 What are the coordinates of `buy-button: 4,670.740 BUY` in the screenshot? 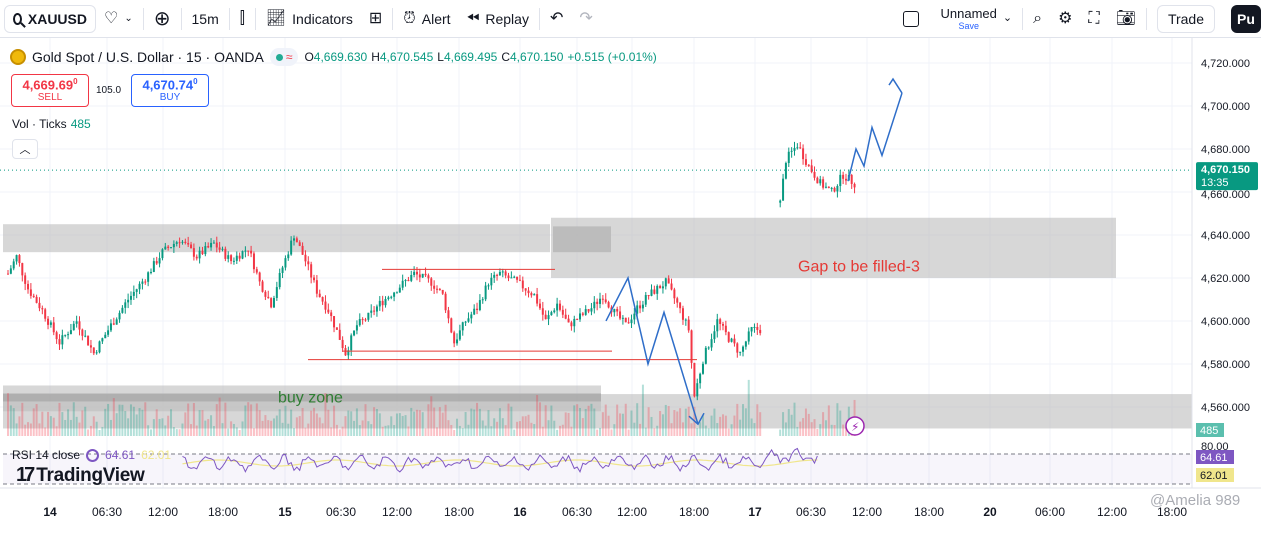 It's located at (170, 90).